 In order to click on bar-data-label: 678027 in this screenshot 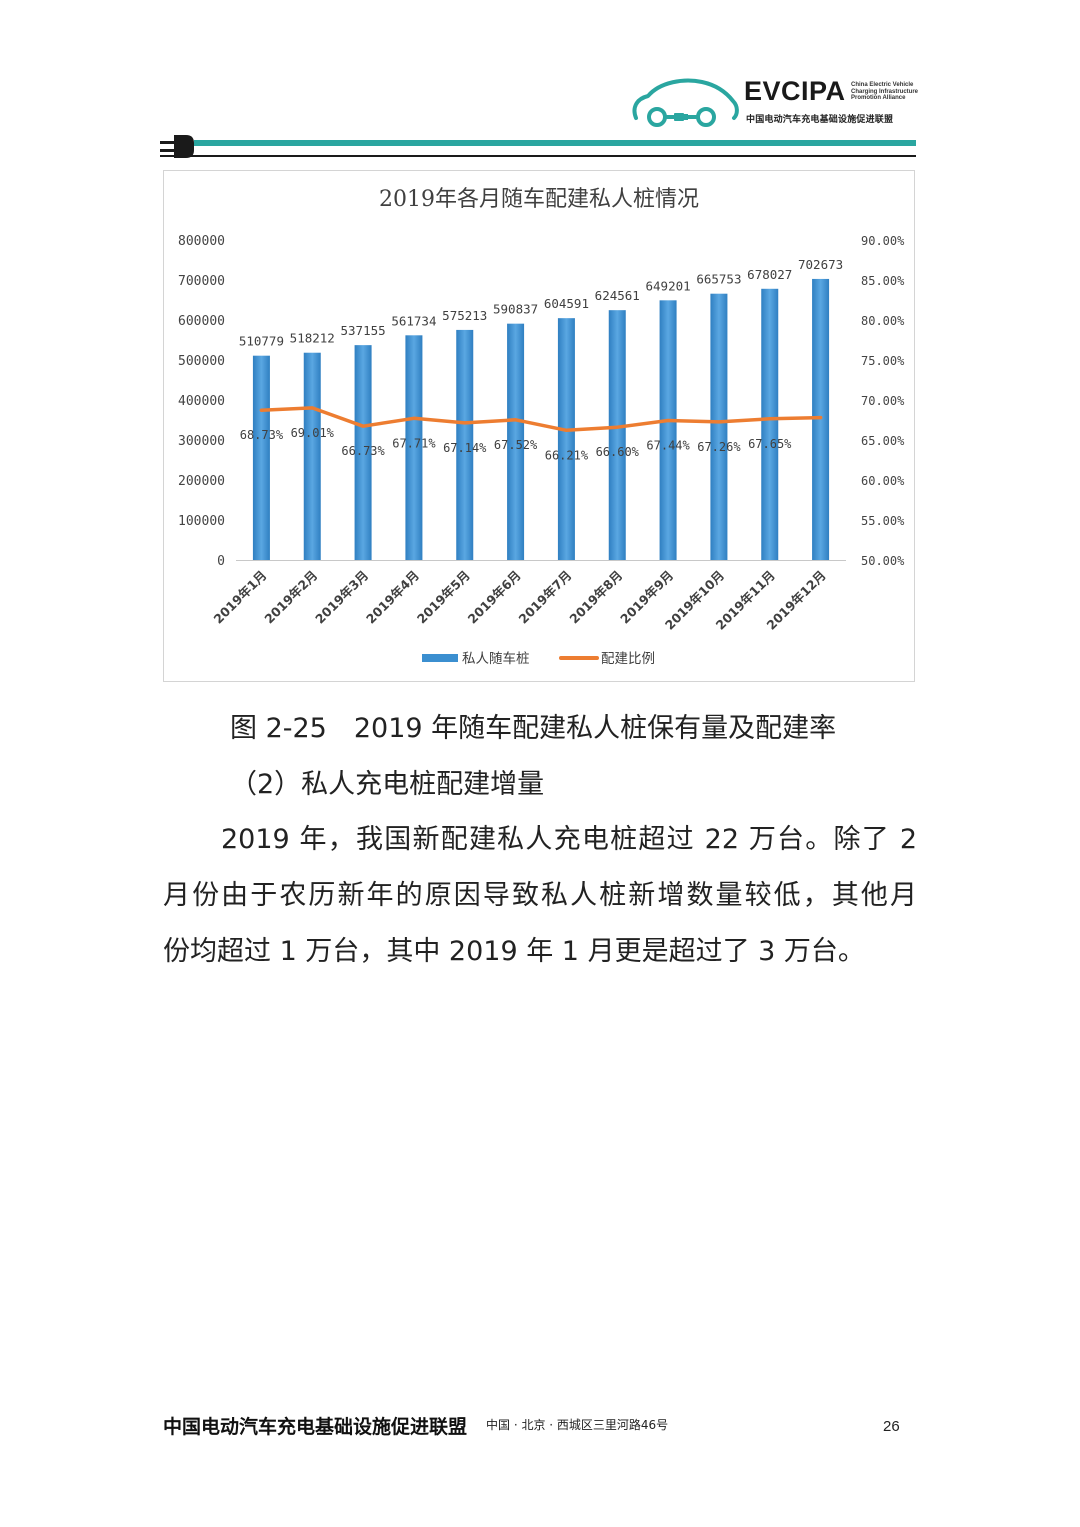, I will do `click(769, 274)`.